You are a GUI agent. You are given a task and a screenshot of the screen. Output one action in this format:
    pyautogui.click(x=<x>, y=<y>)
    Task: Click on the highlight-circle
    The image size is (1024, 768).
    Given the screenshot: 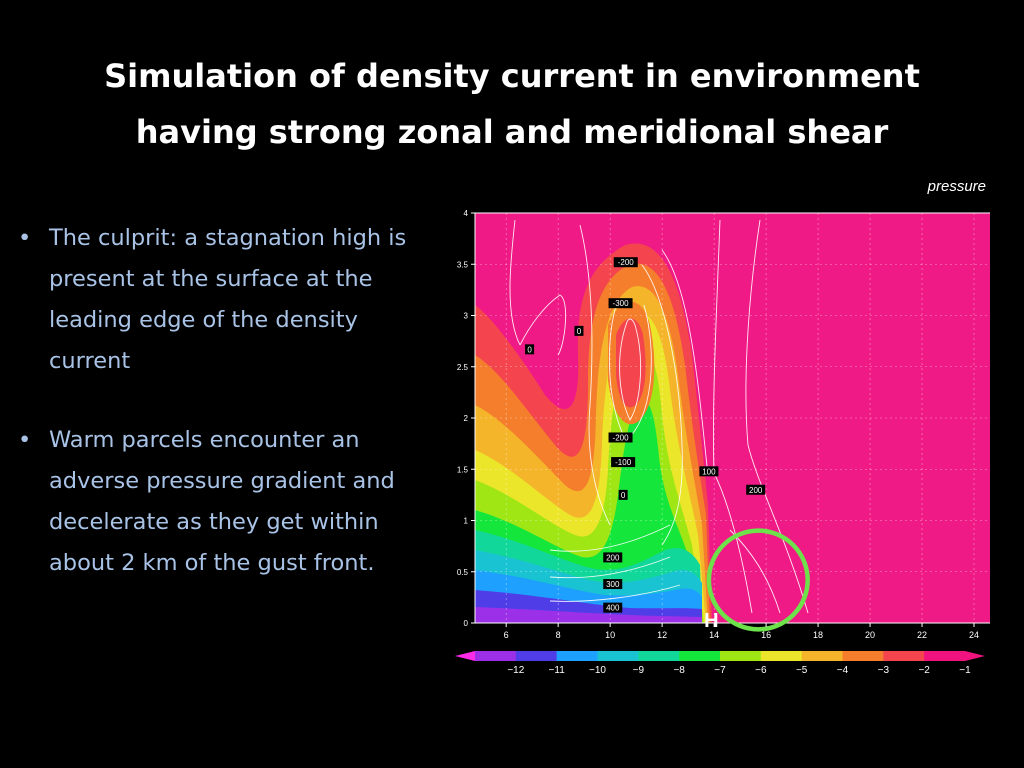 What is the action you would take?
    pyautogui.click(x=758, y=580)
    